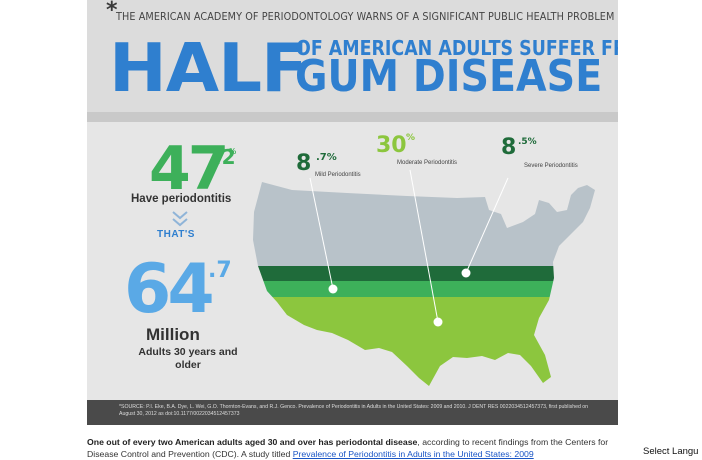  I want to click on divider-band, so click(352, 117).